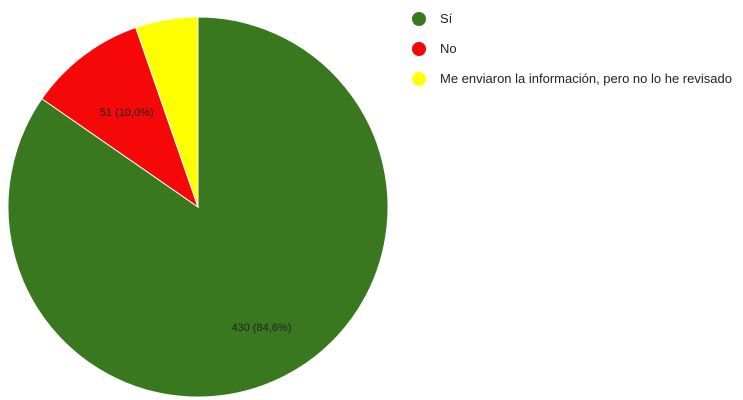 Image resolution: width=743 pixels, height=400 pixels. Describe the element at coordinates (419, 19) in the screenshot. I see `legend-swatch-si-icon` at that location.